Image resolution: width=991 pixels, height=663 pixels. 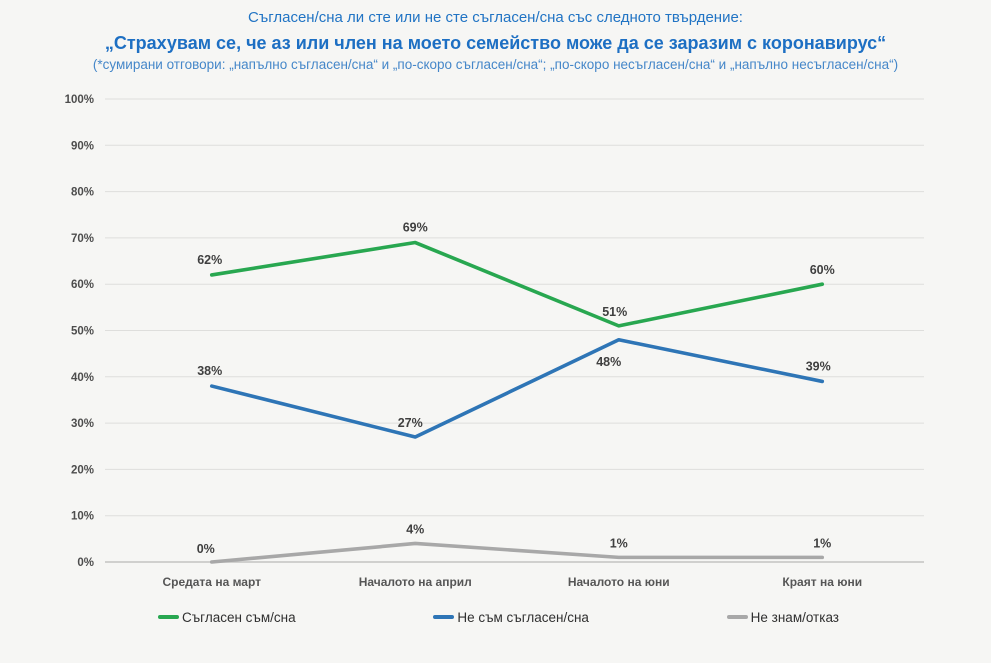 What do you see at coordinates (619, 582) in the screenshot?
I see `x-axis-category-label: Началото на юни` at bounding box center [619, 582].